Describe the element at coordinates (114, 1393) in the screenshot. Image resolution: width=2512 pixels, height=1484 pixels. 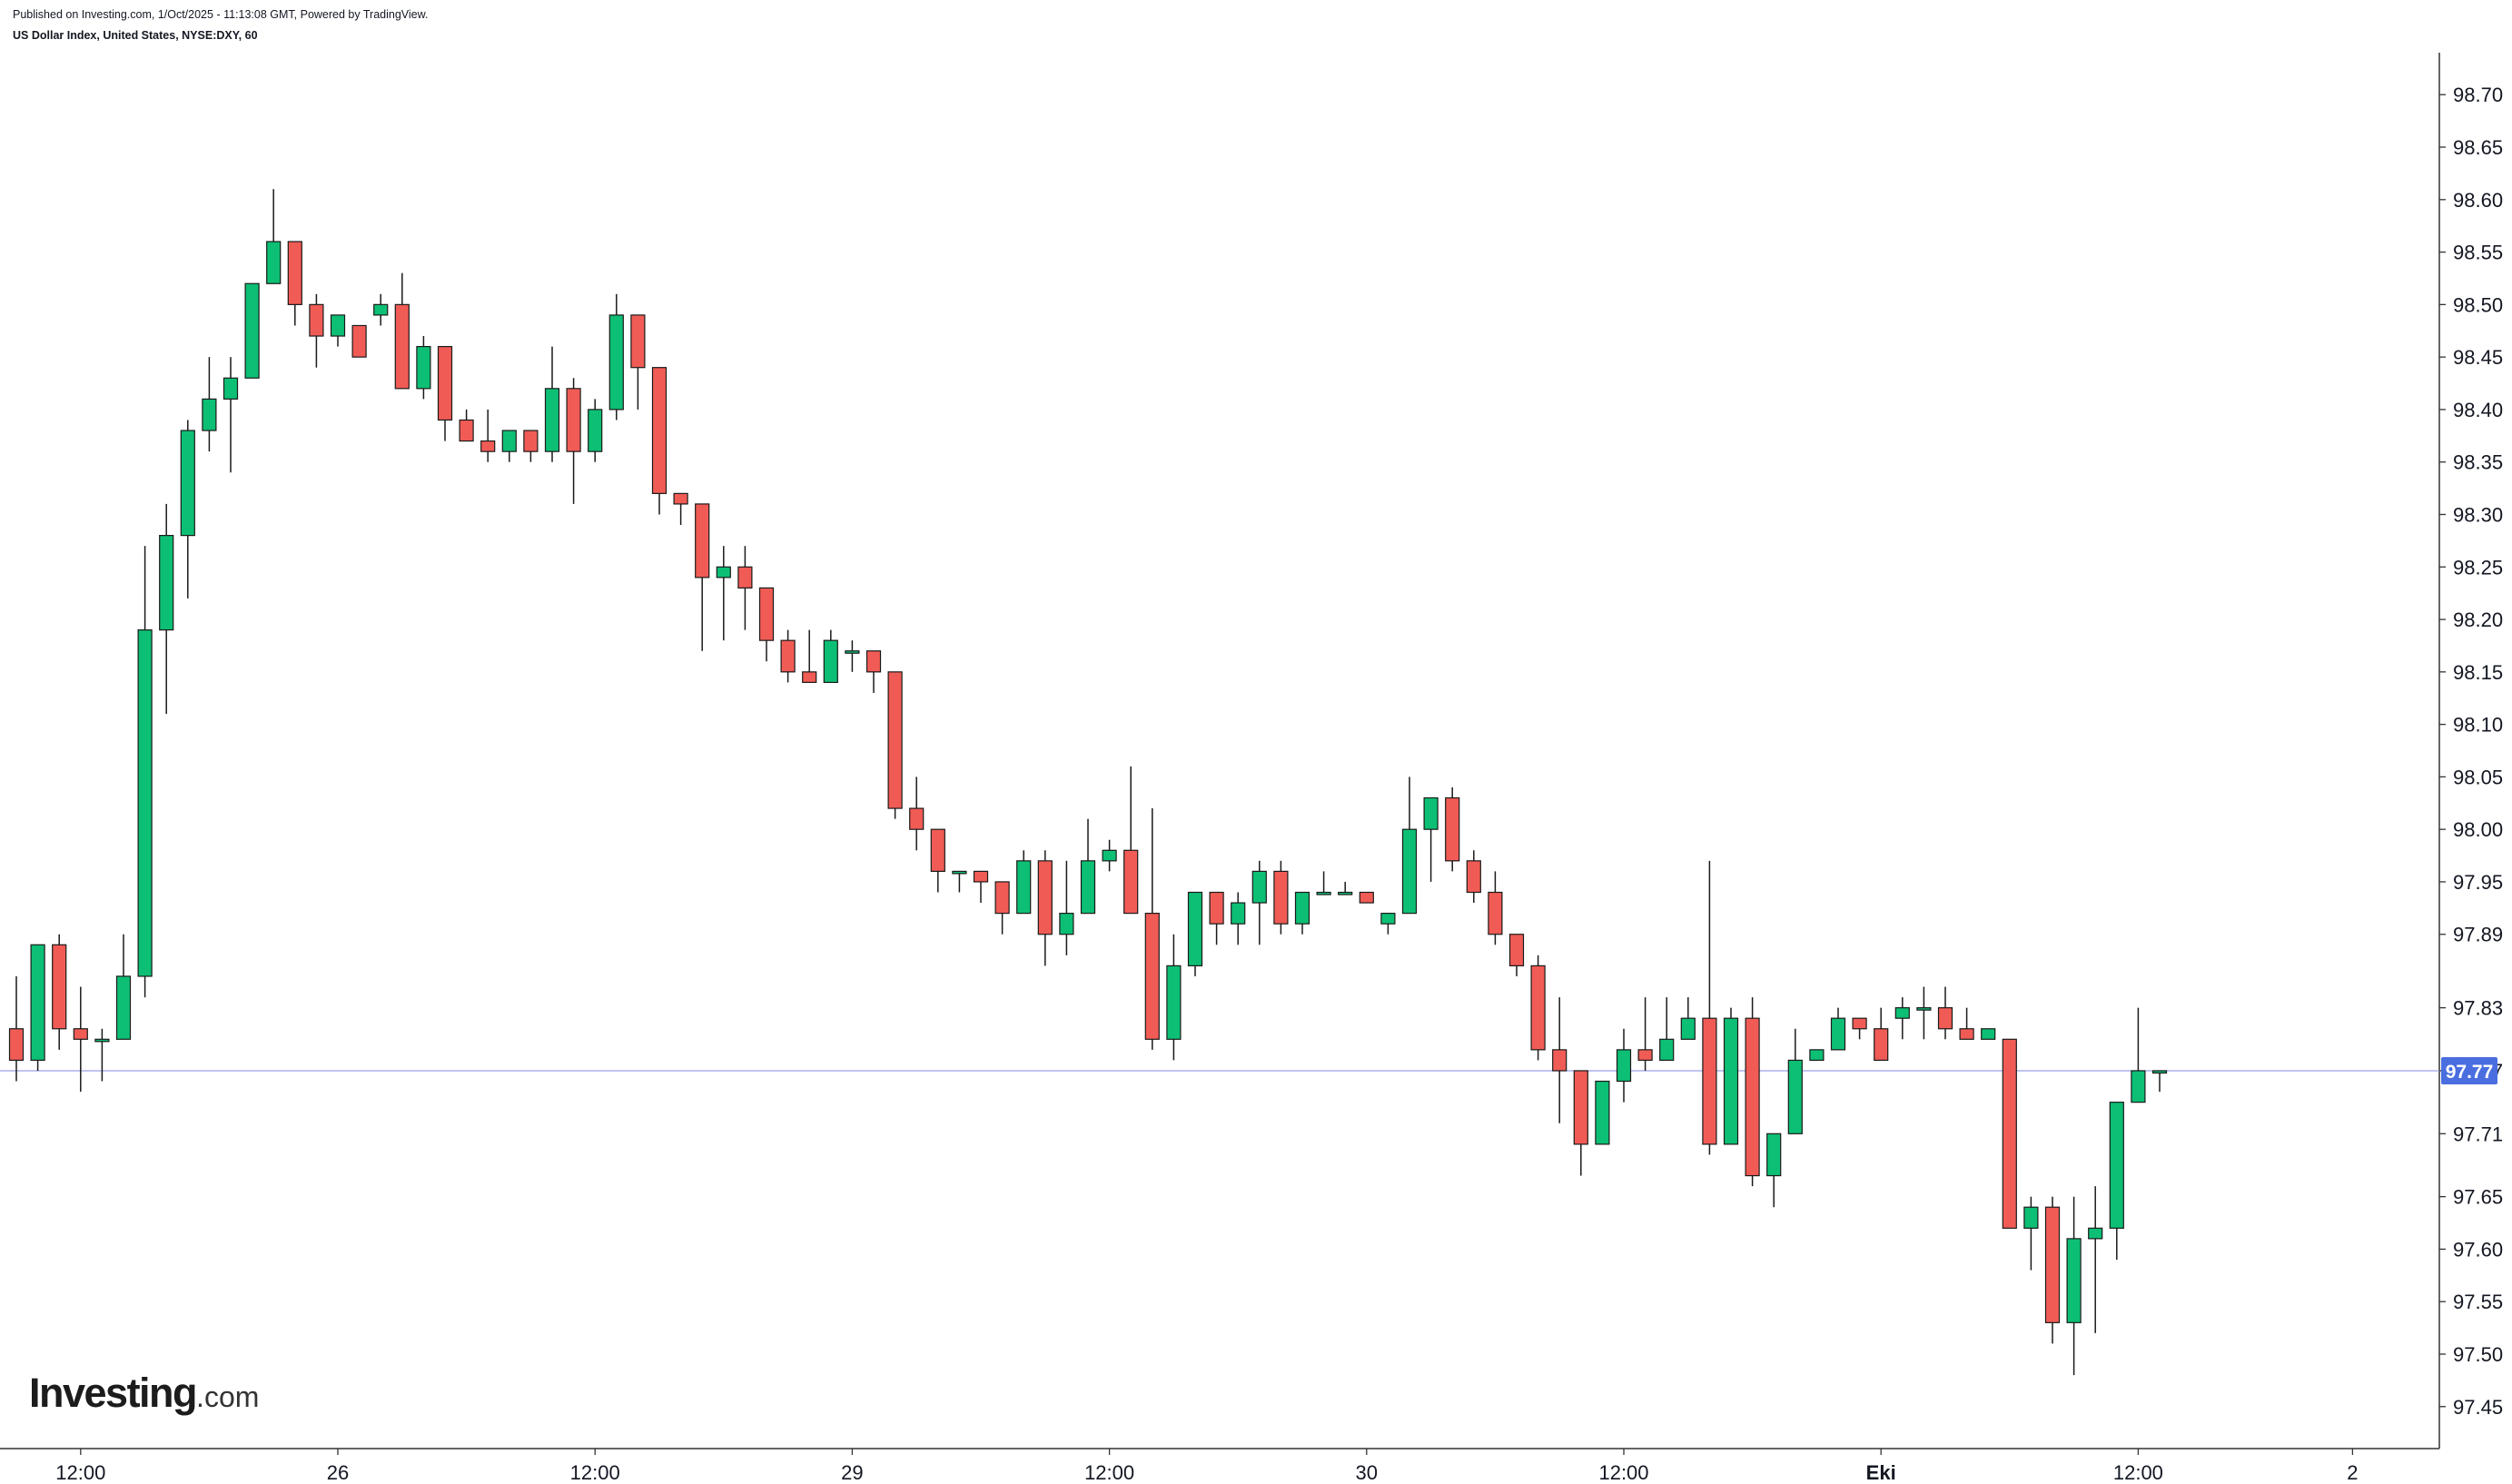
I see `logo-text: Investing` at that location.